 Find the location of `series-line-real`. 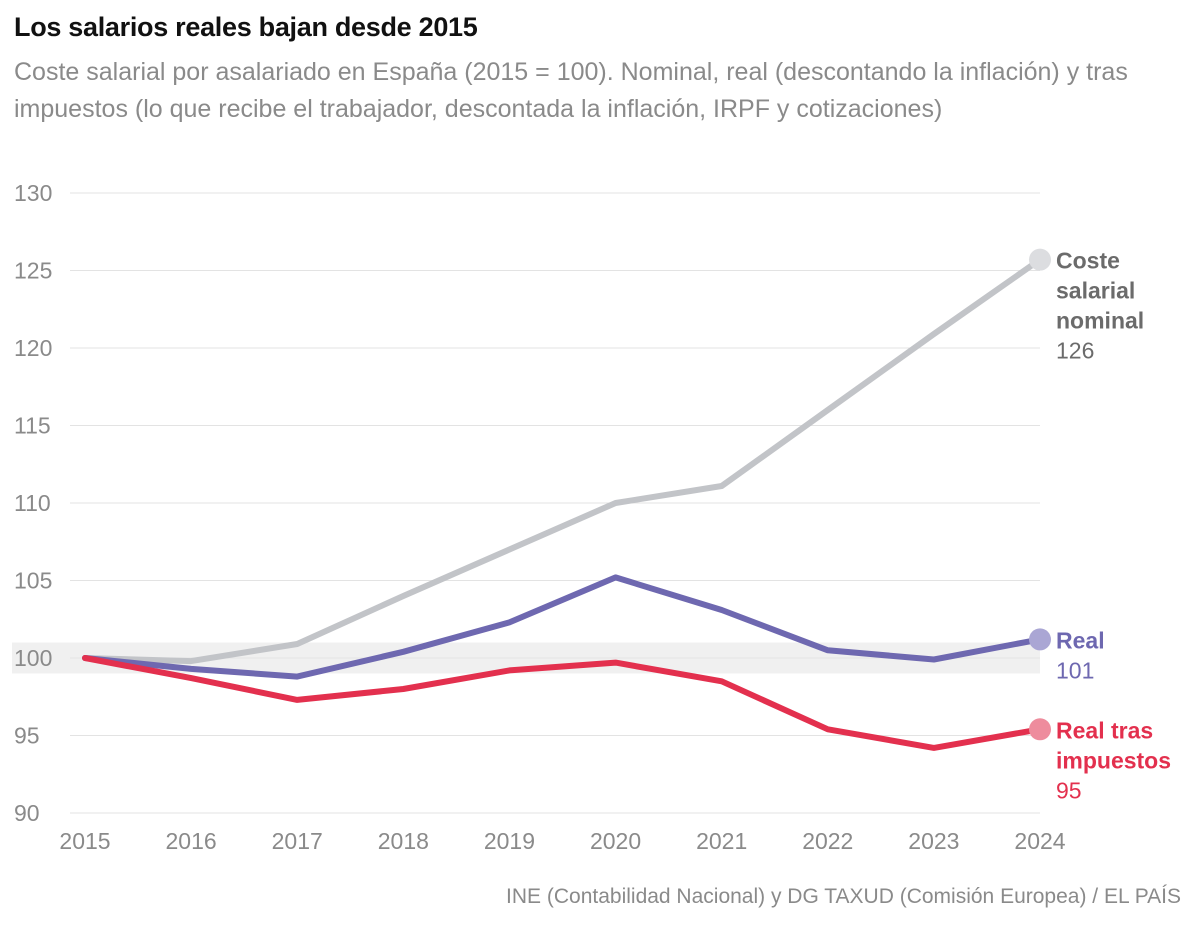

series-line-real is located at coordinates (562, 627).